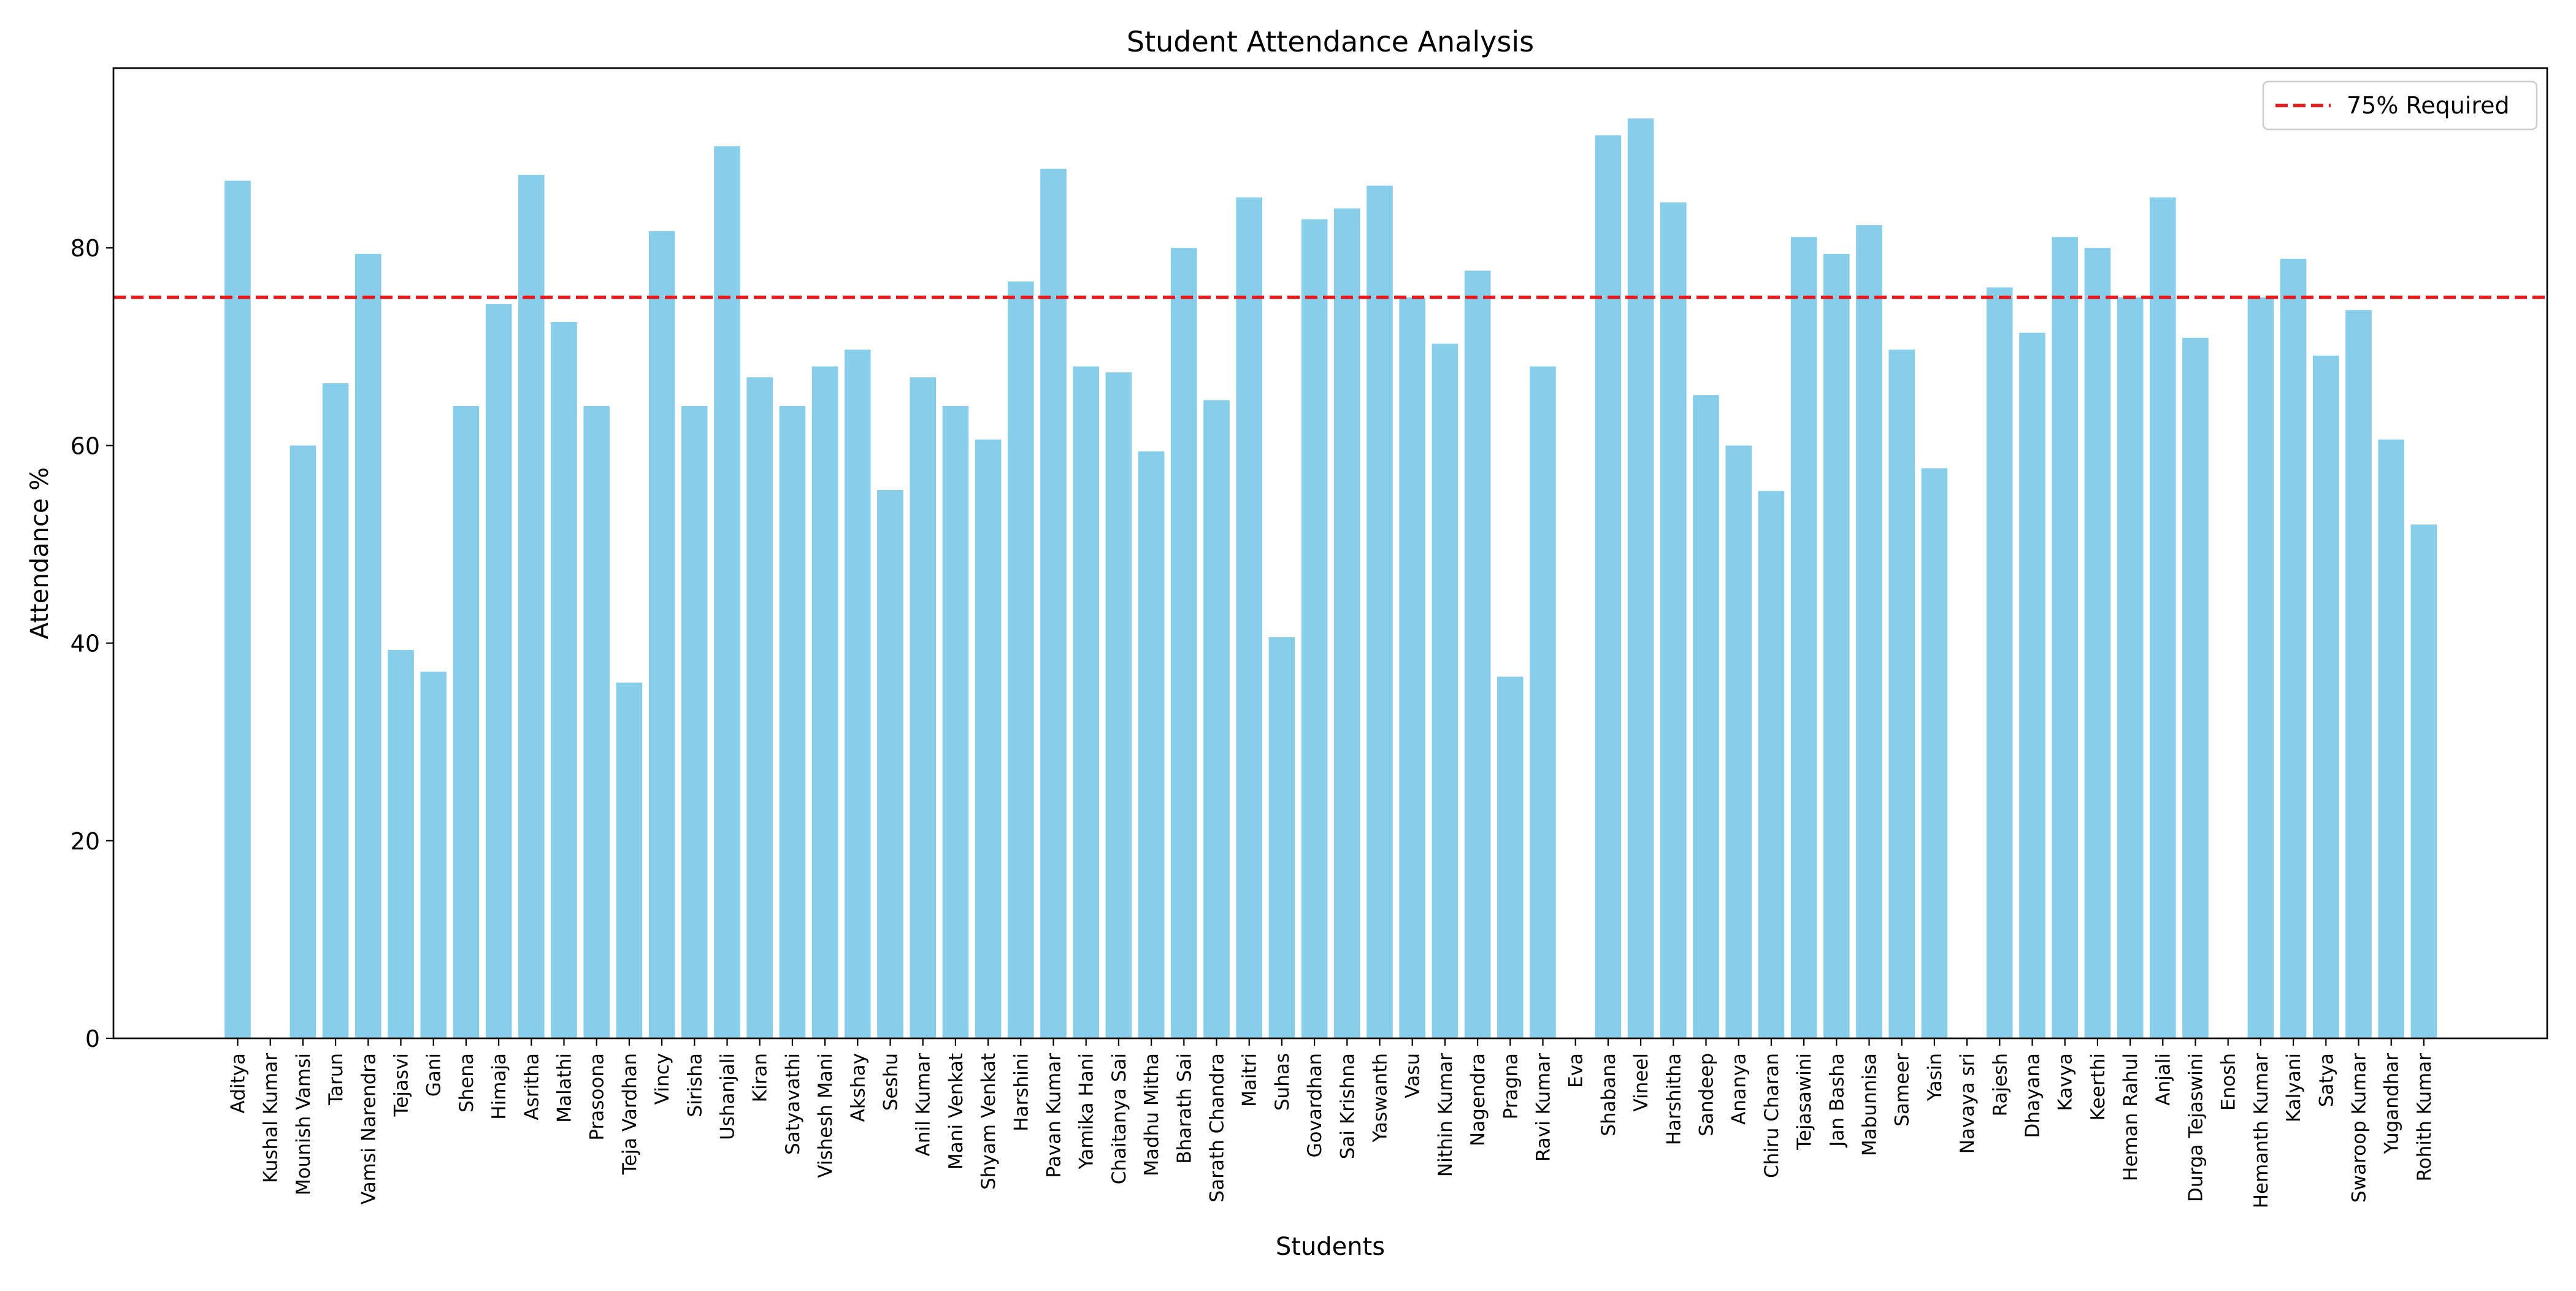  What do you see at coordinates (923, 708) in the screenshot?
I see `bar-anil-kumar` at bounding box center [923, 708].